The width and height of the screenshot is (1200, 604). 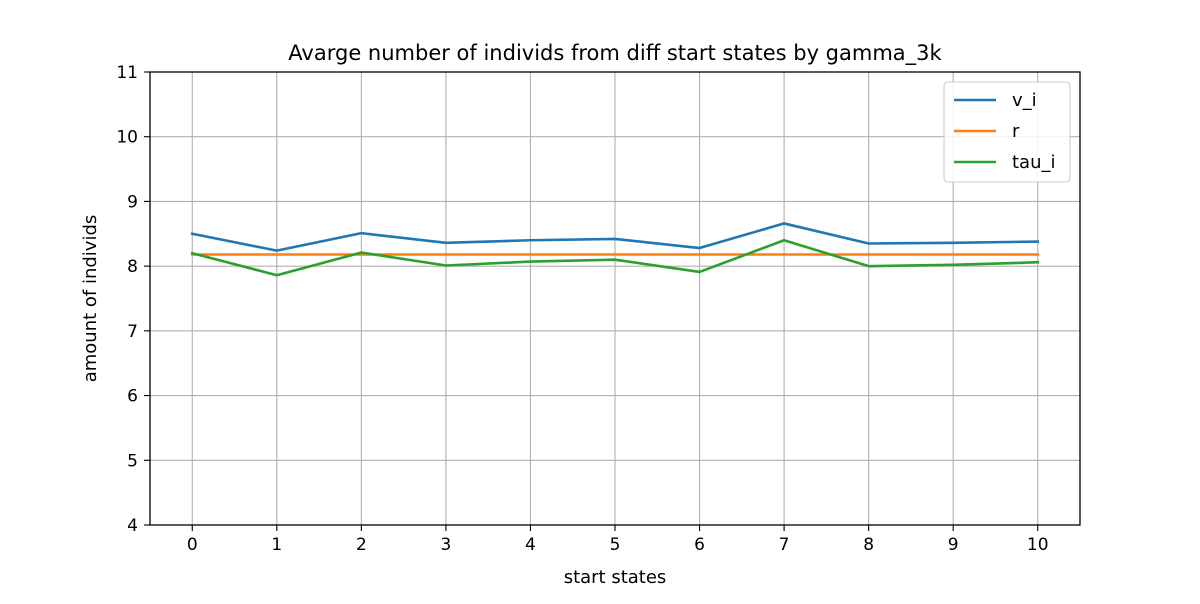 What do you see at coordinates (784, 545) in the screenshot?
I see `x-tick-label: 7` at bounding box center [784, 545].